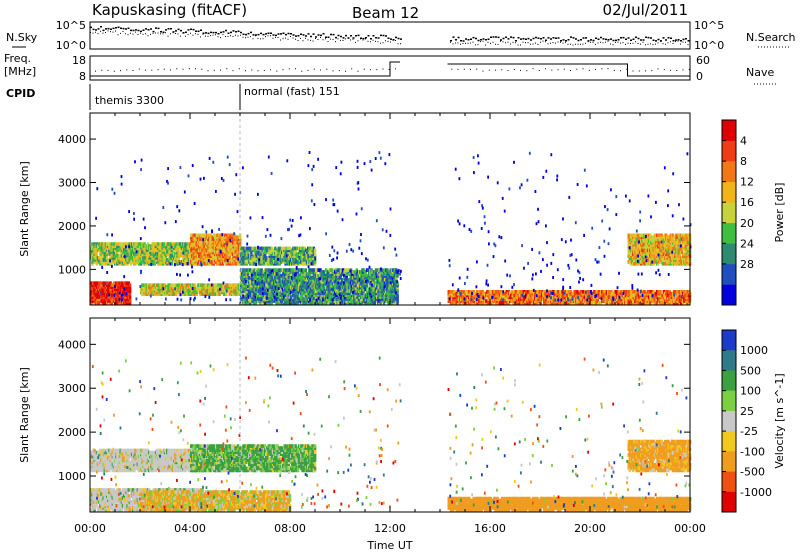 This screenshot has width=800, height=554. What do you see at coordinates (709, 45) in the screenshot?
I see `nsearch-tick-low: 10^0` at bounding box center [709, 45].